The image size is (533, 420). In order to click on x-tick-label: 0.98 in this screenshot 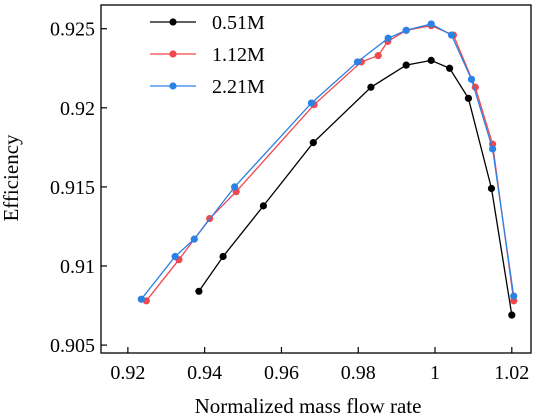, I will do `click(358, 373)`.